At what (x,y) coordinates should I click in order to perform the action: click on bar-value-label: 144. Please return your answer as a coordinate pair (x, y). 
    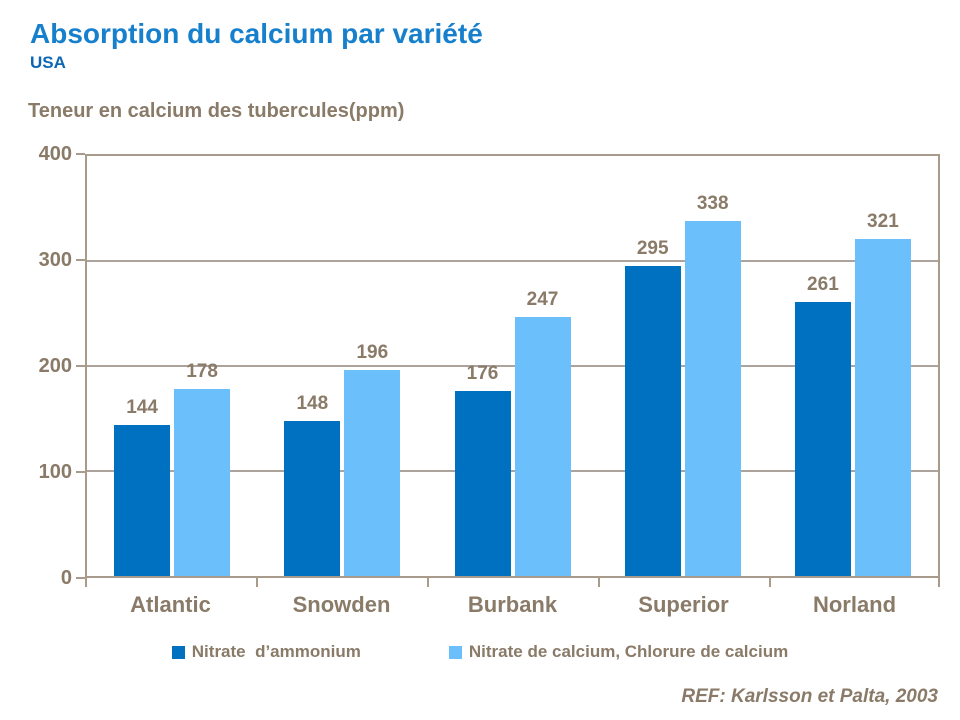
    Looking at the image, I should click on (142, 407).